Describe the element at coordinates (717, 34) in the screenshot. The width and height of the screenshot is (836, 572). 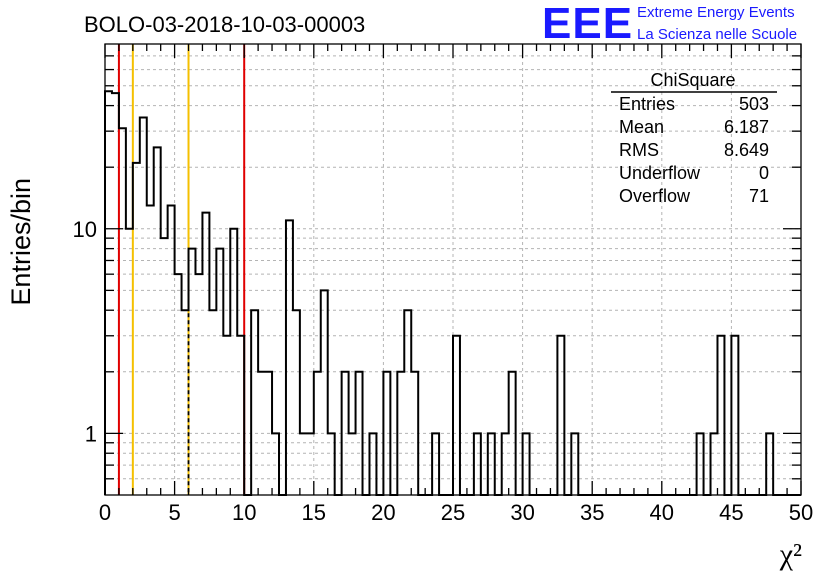
I see `logo-line2: La Scienza nelle Scuole` at that location.